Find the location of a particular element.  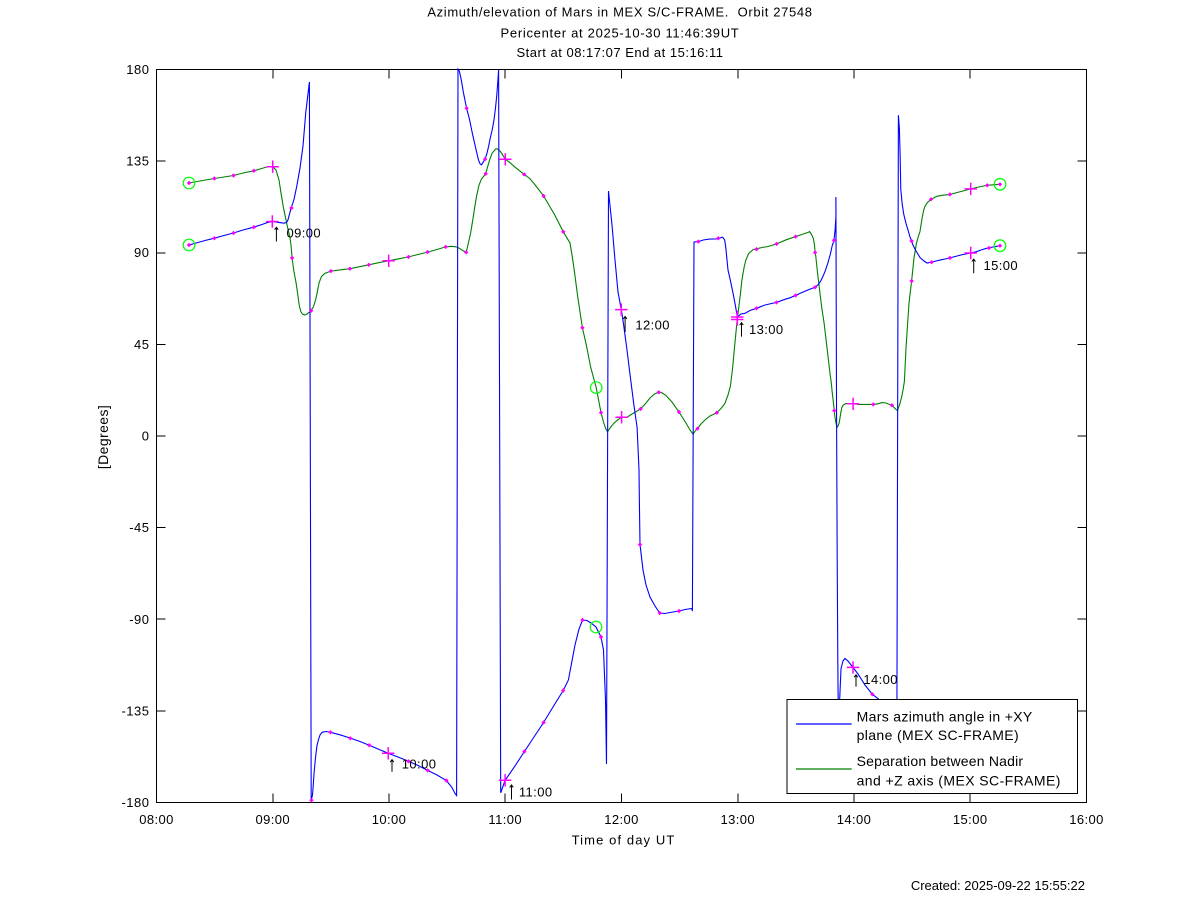

svg-text: -45 is located at coordinates (139, 527).